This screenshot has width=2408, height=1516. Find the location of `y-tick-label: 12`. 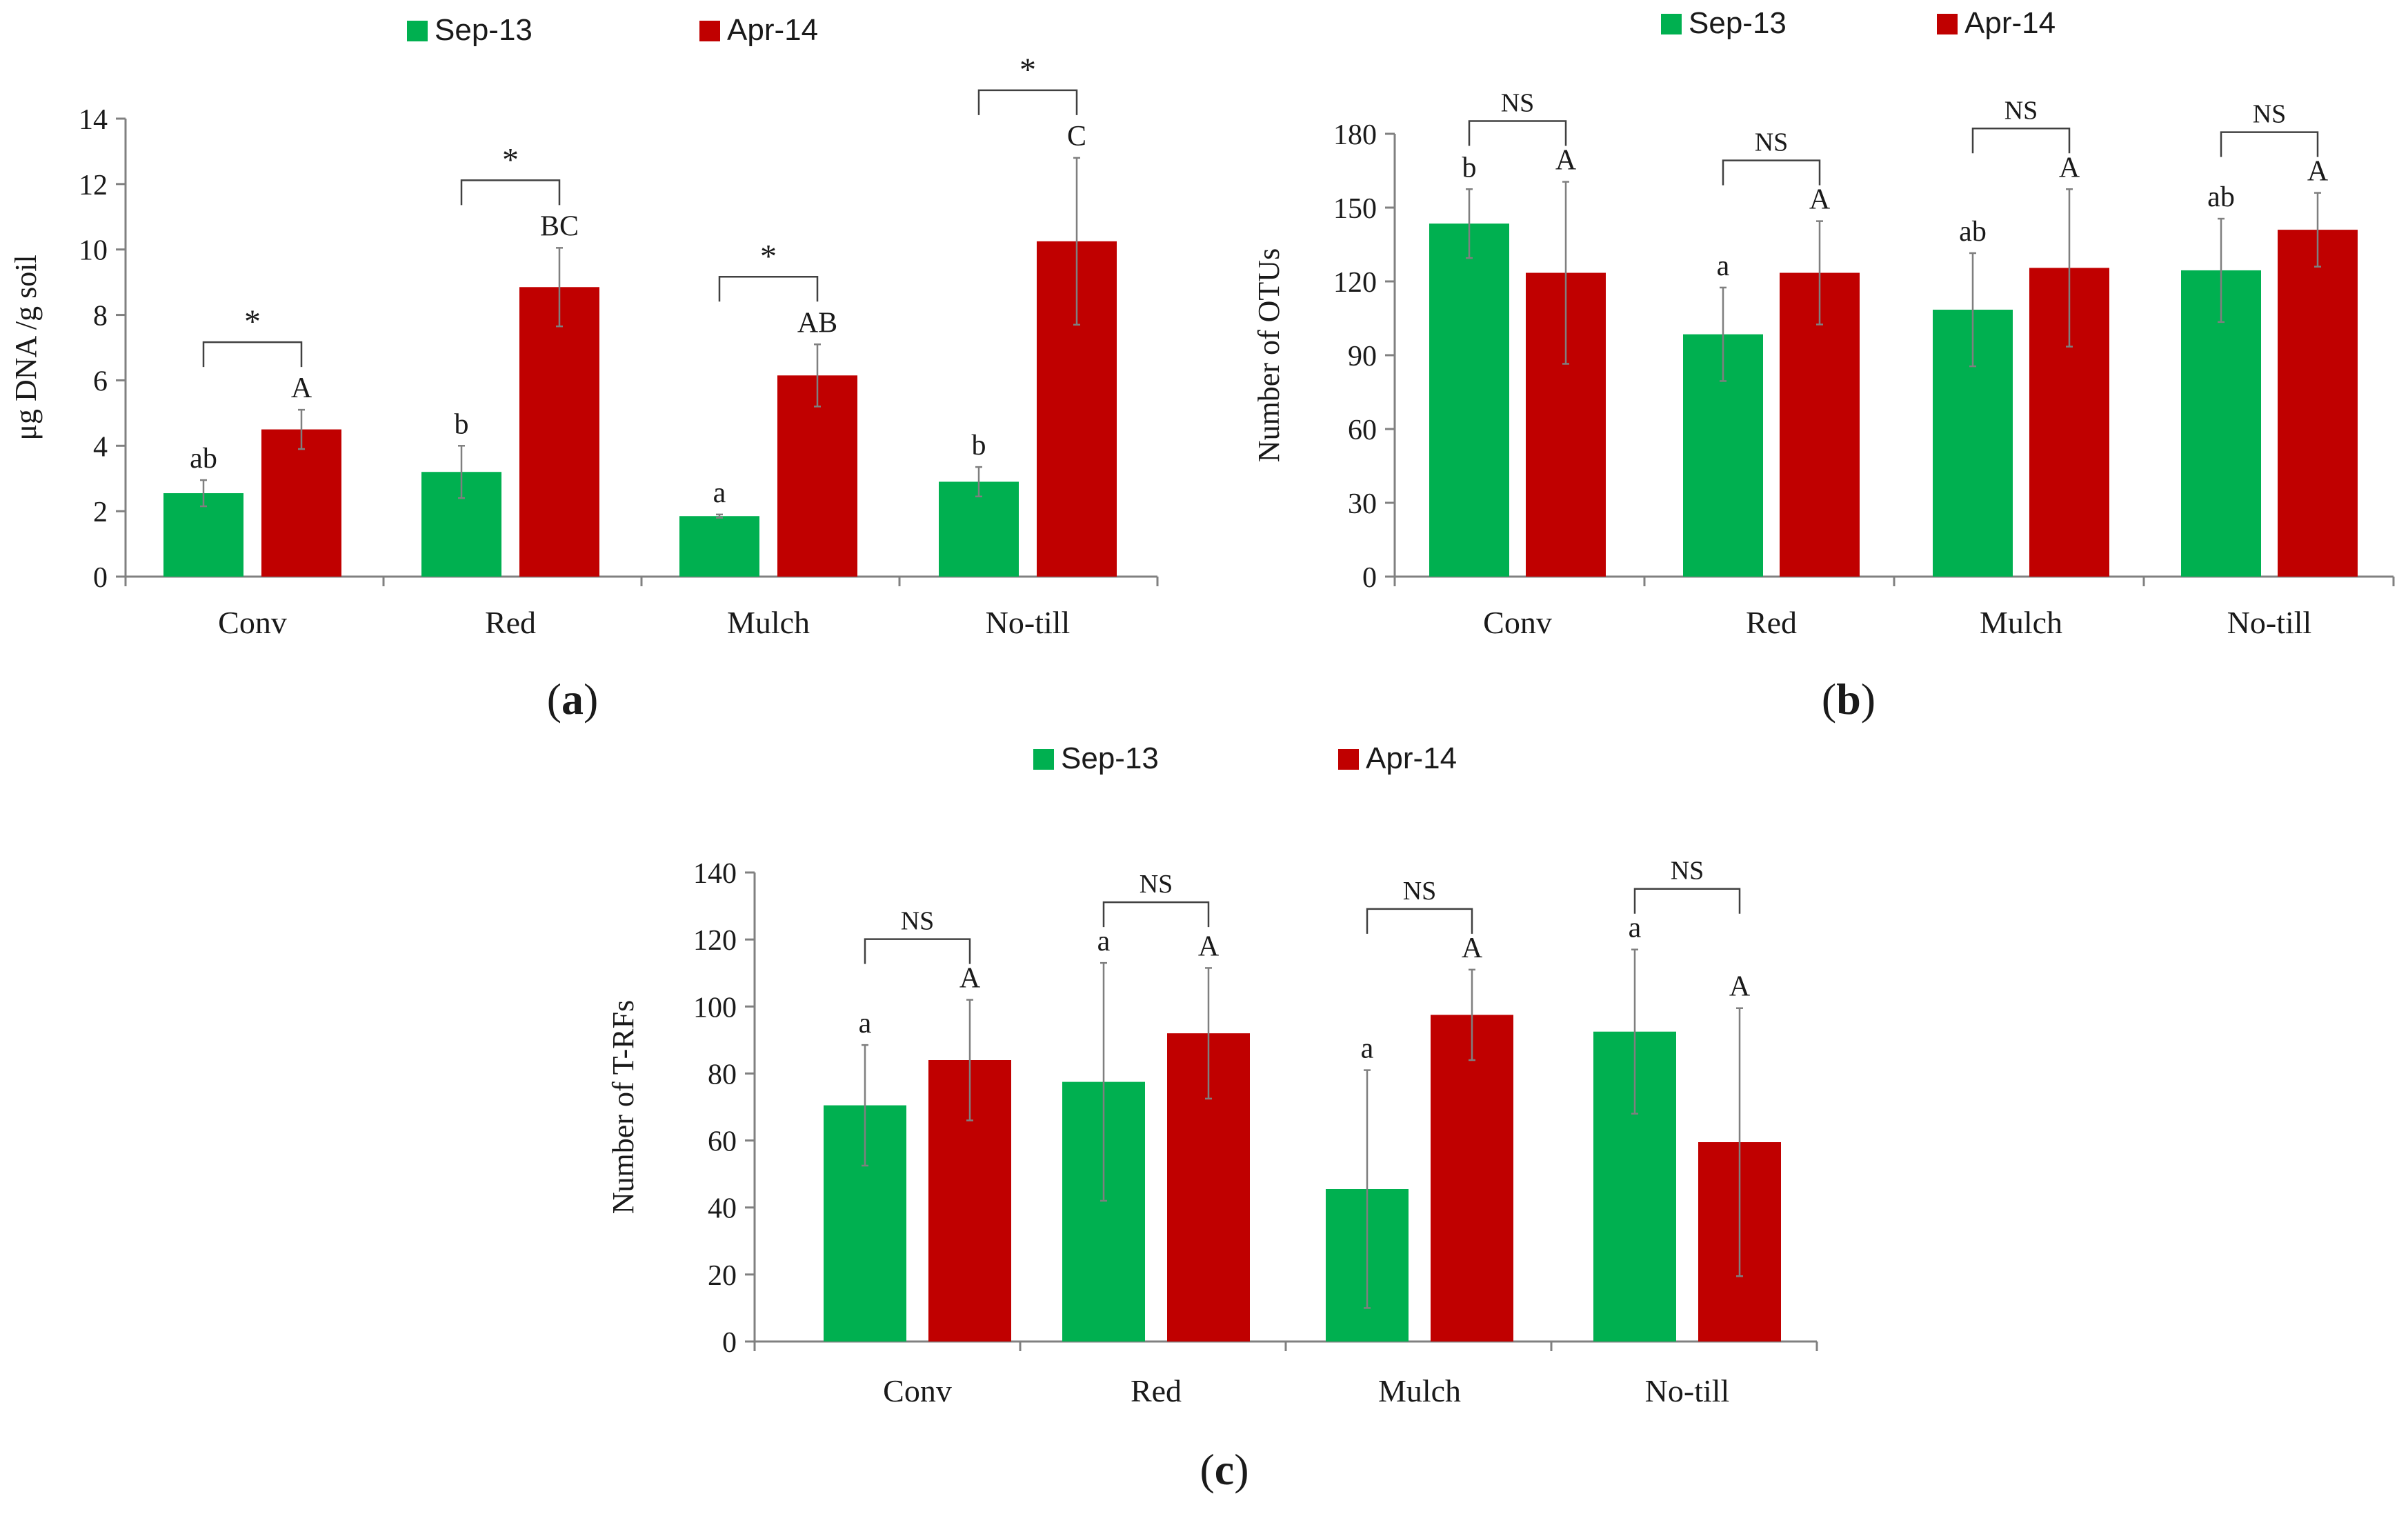

y-tick-label: 12 is located at coordinates (93, 186).